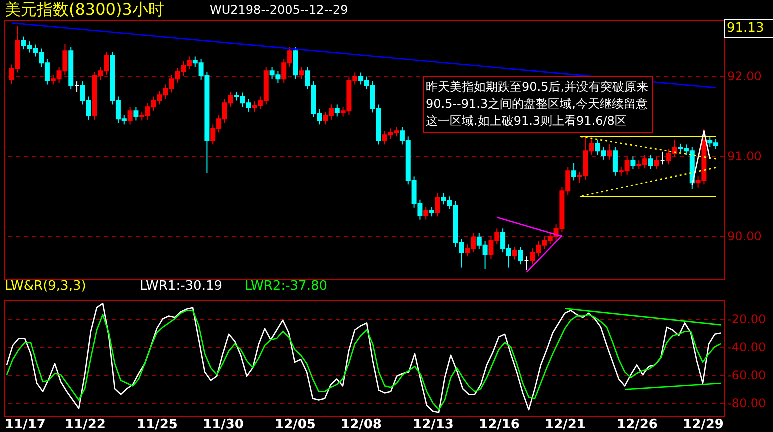  Describe the element at coordinates (747, 403) in the screenshot. I see `y-tick-label: -80.00` at that location.